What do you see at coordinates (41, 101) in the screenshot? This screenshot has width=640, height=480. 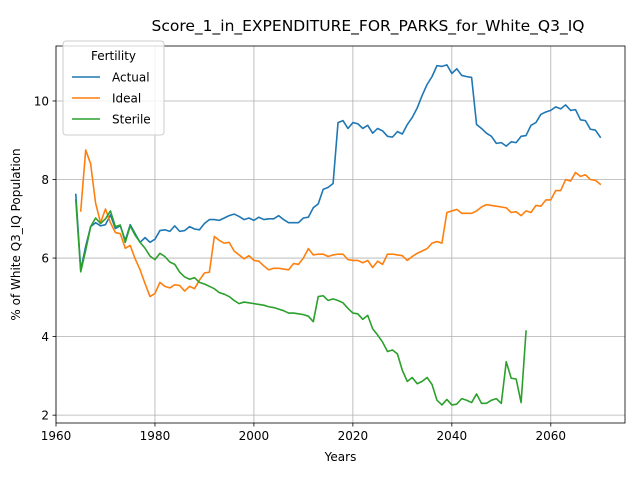 I see `y-tick-label: 10` at bounding box center [41, 101].